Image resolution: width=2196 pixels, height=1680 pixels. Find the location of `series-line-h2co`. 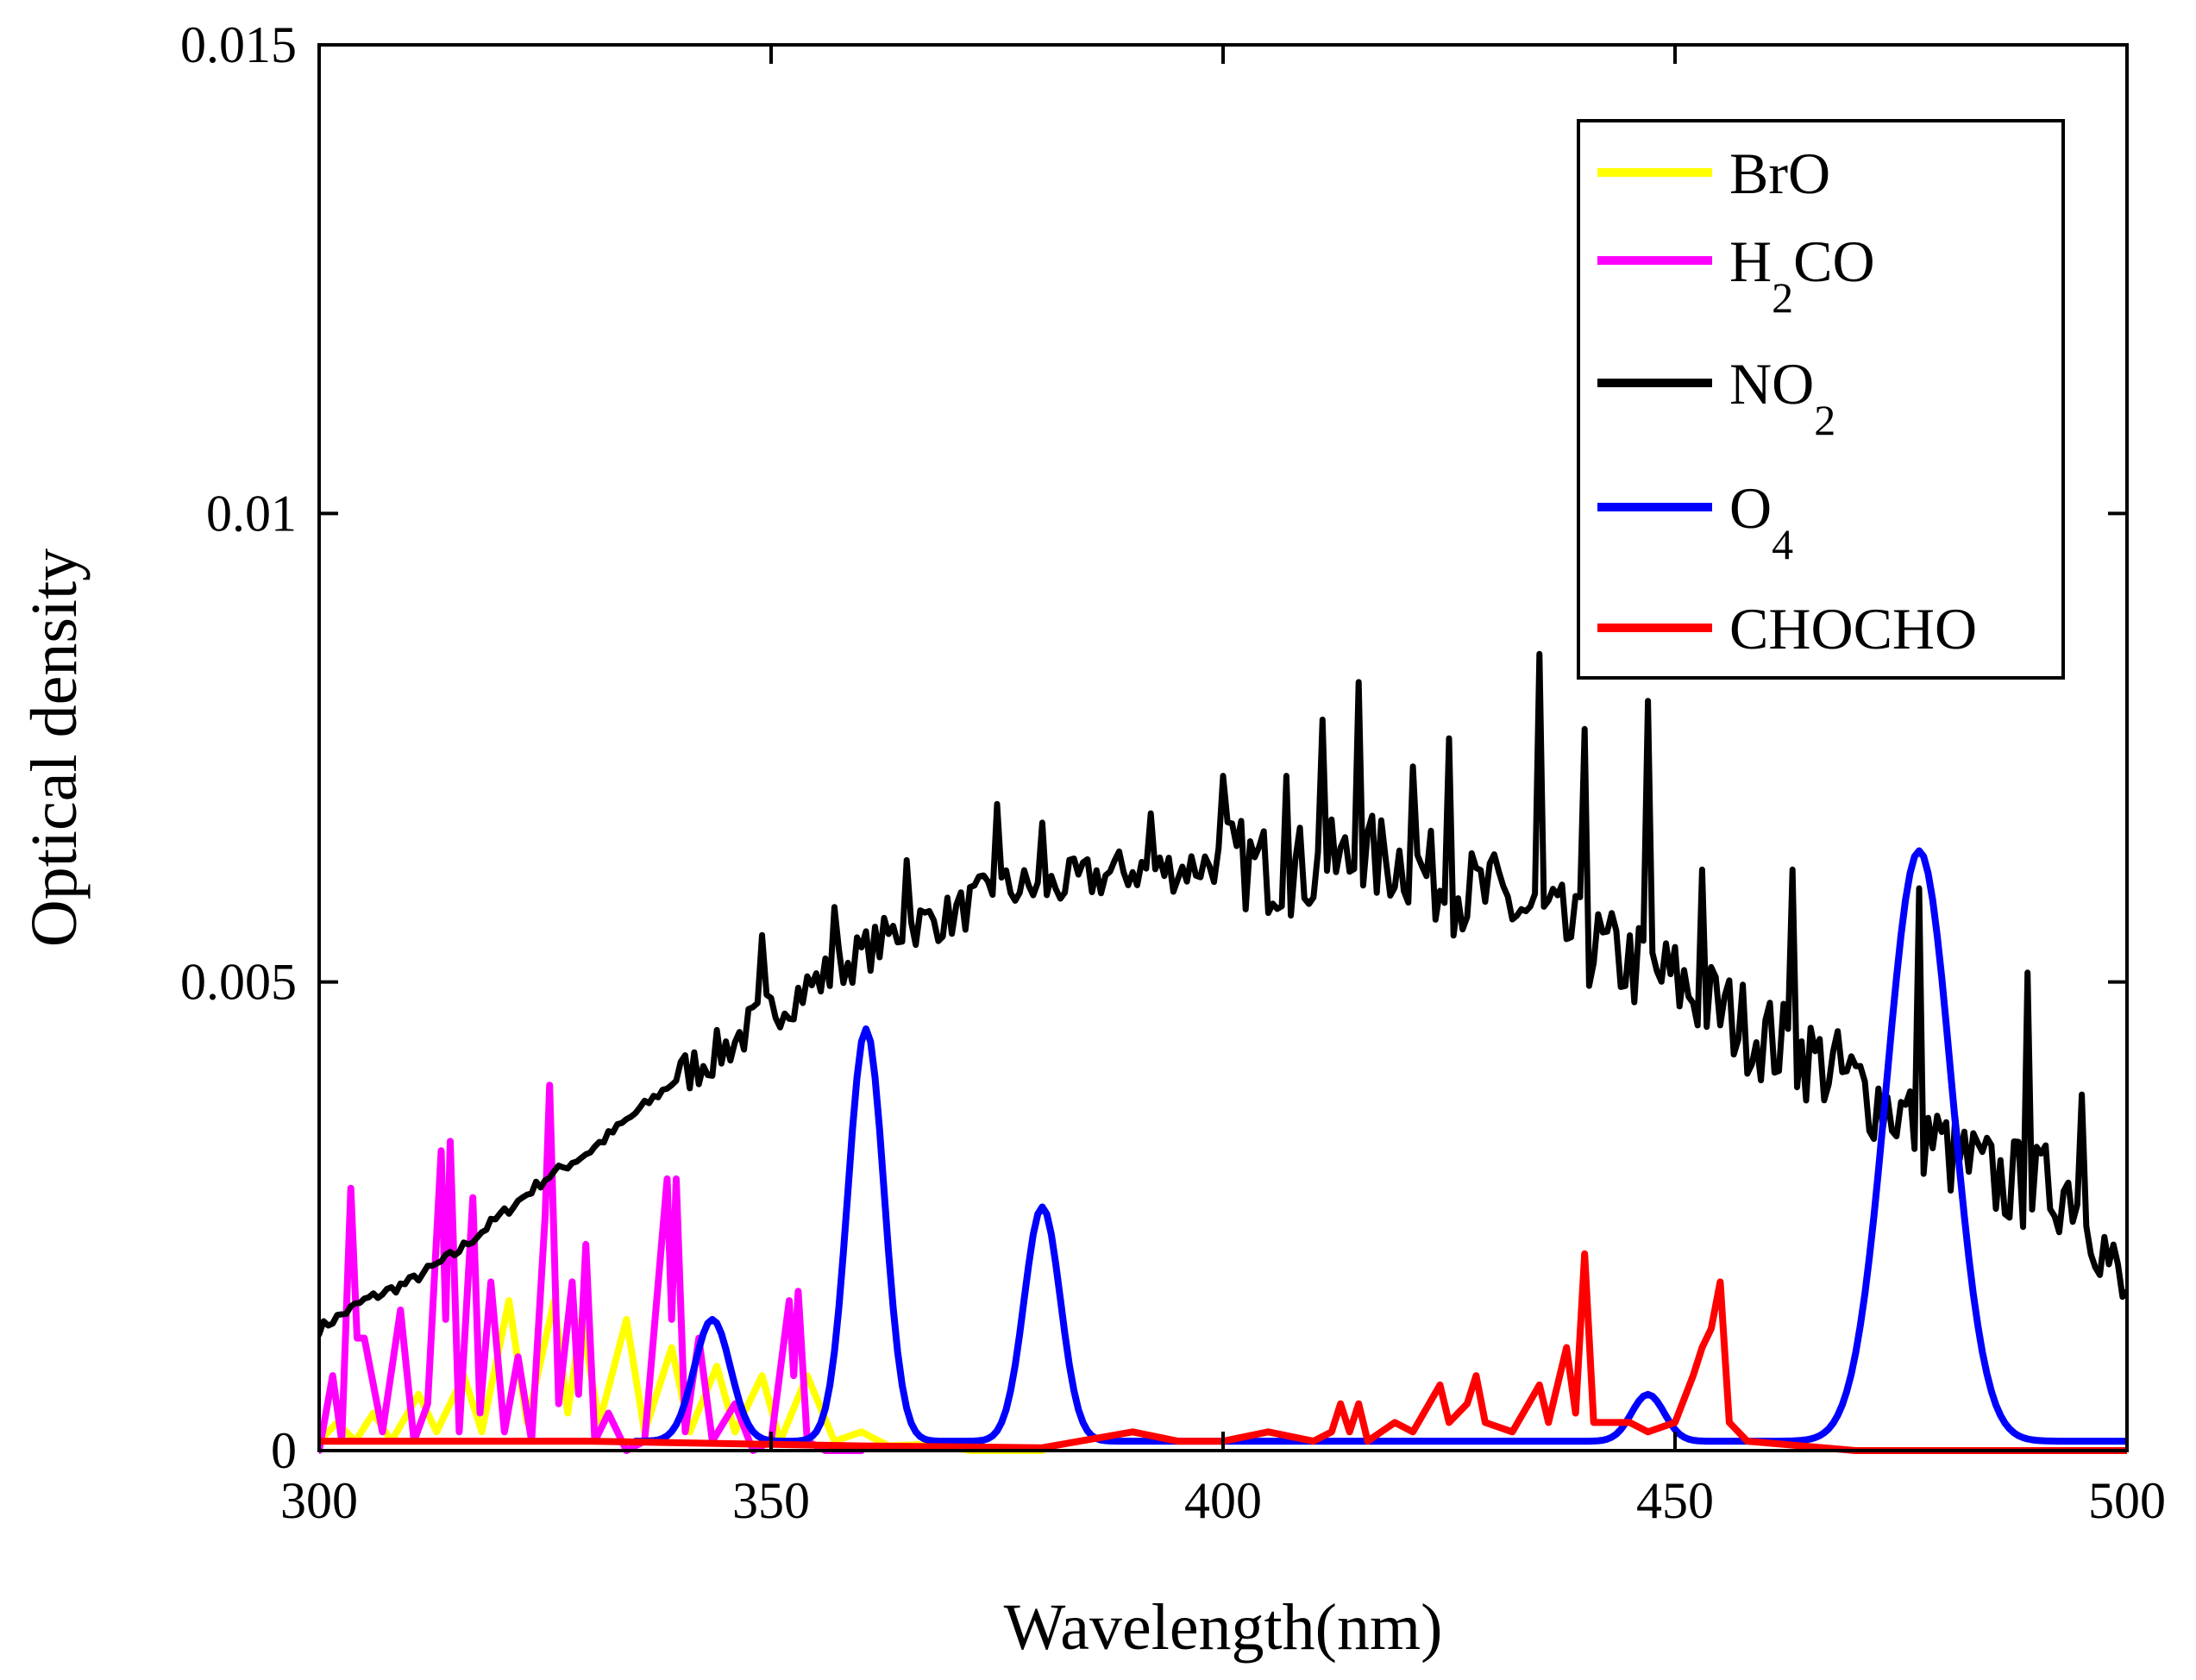

series-line-h2co is located at coordinates (592, 1267).